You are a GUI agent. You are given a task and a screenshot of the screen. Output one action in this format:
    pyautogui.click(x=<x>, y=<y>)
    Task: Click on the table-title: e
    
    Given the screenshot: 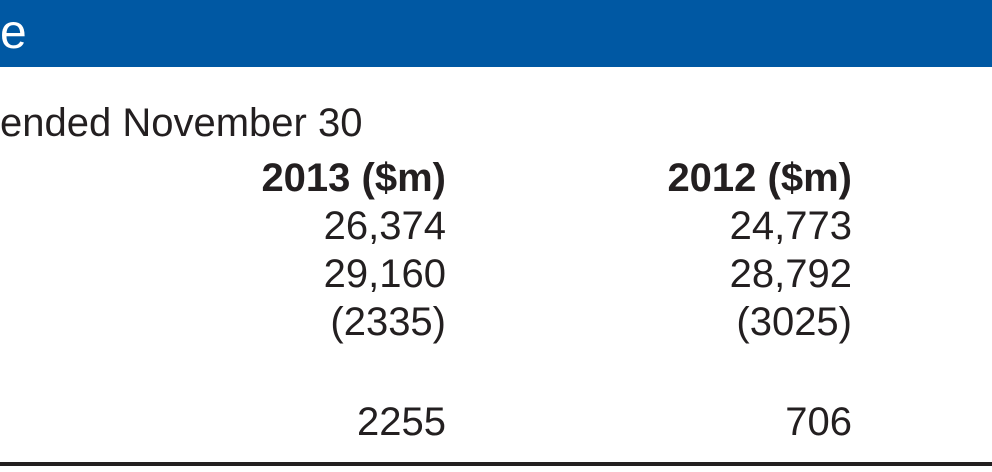 What is the action you would take?
    pyautogui.click(x=13, y=32)
    